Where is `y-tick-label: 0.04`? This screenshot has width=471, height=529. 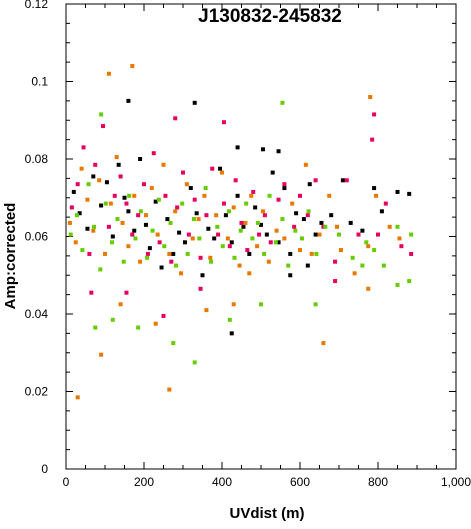 y-tick-label: 0.04 is located at coordinates (37, 314).